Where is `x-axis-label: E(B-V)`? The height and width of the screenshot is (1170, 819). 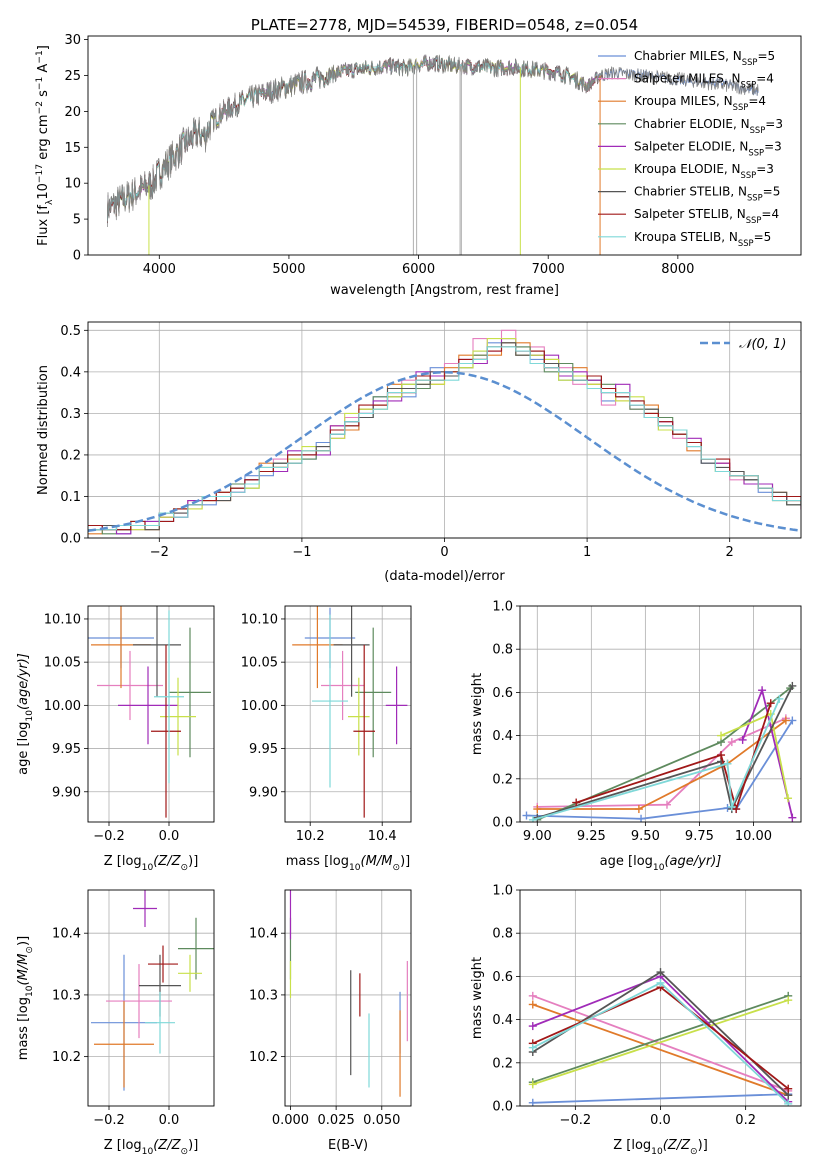
x-axis-label: E(B-V) is located at coordinates (348, 1145).